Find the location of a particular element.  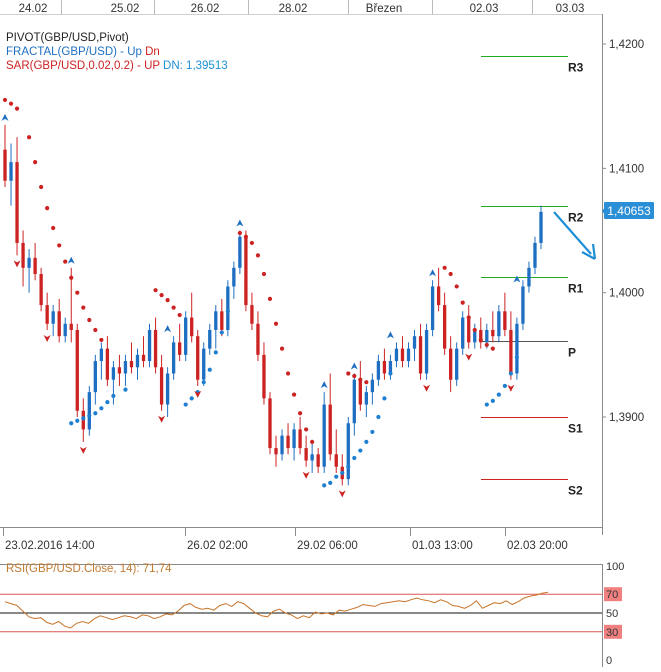

pivot-lines: R3 R2 R1 P S1 S2 is located at coordinates (532, 277).